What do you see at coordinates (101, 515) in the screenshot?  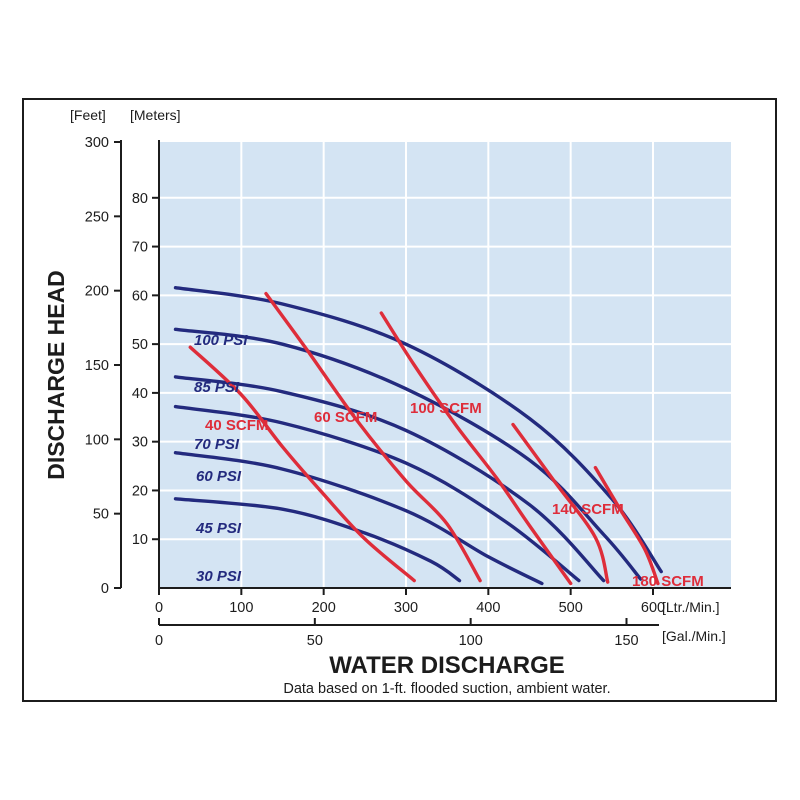 I see `feet-tick-label: 50` at bounding box center [101, 515].